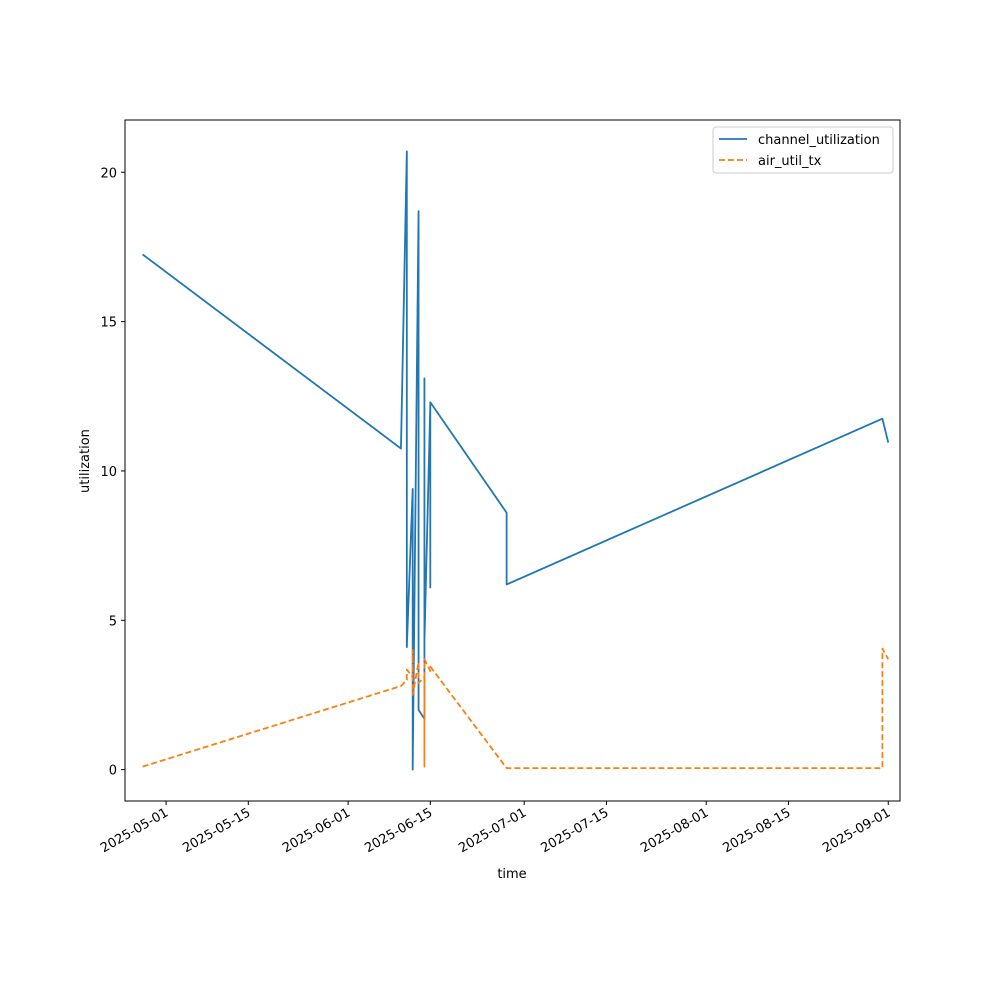 Image resolution: width=1000 pixels, height=1000 pixels. Describe the element at coordinates (113, 621) in the screenshot. I see `y-tick-label: 5` at that location.